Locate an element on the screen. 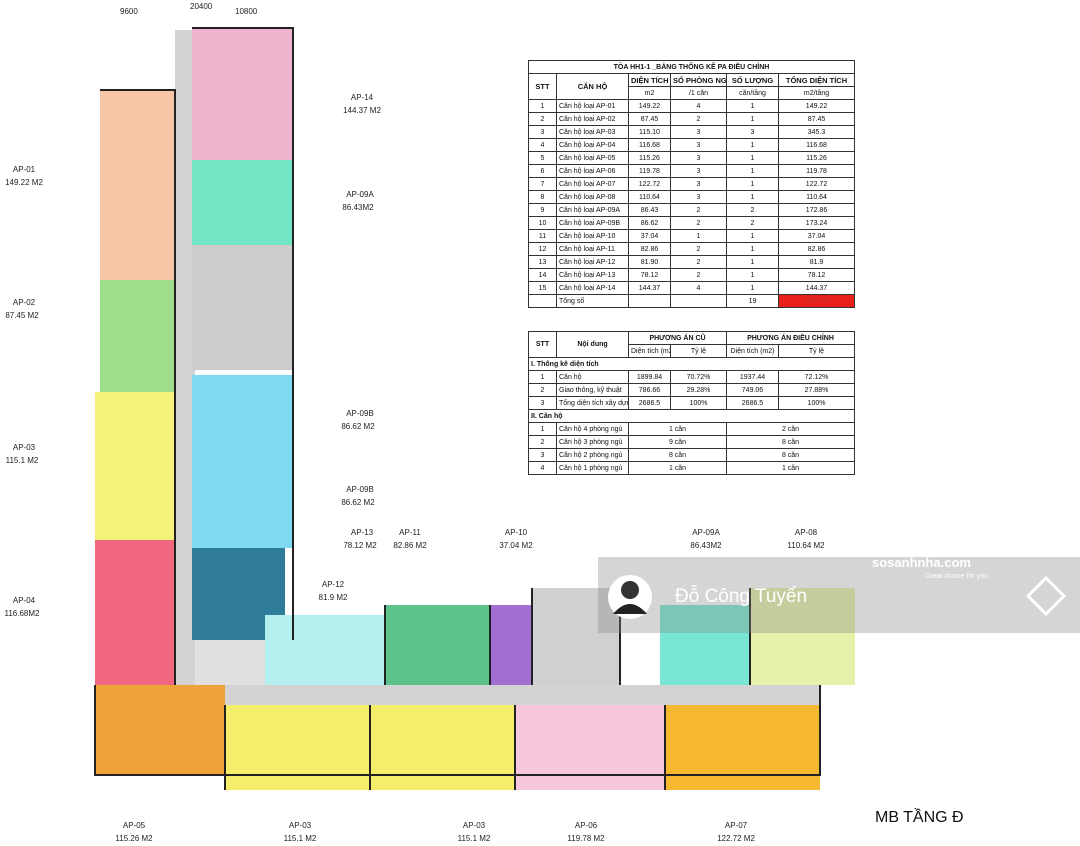 The image size is (1080, 846). table-cell: 72.12% is located at coordinates (816, 377).